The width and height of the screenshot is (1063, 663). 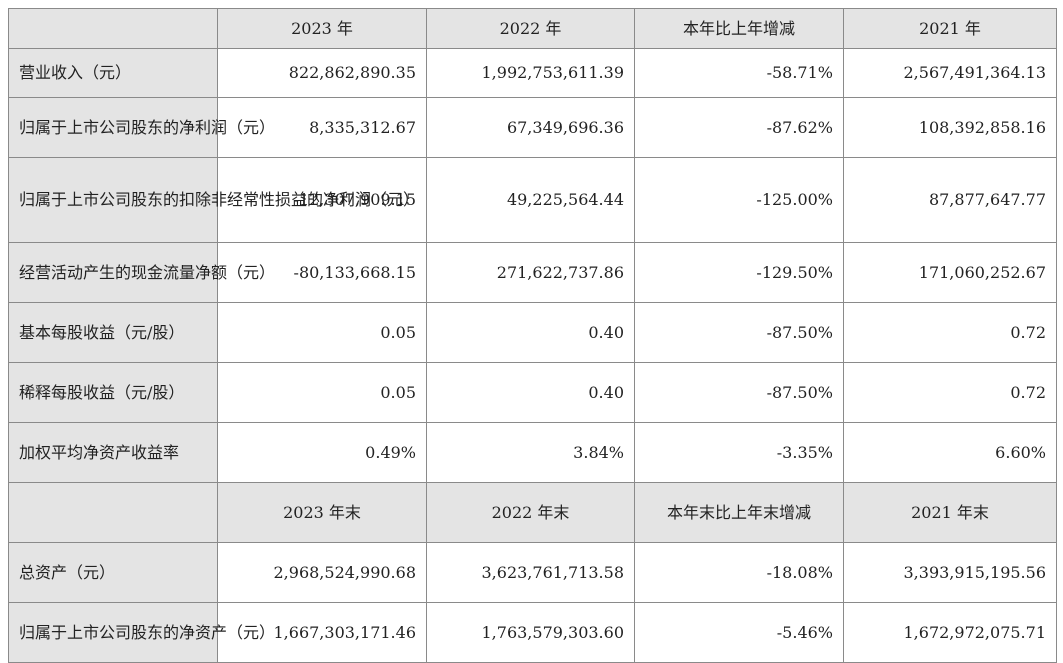 I want to click on col-header-change-end: 本年末比上年末增减, so click(x=739, y=512).